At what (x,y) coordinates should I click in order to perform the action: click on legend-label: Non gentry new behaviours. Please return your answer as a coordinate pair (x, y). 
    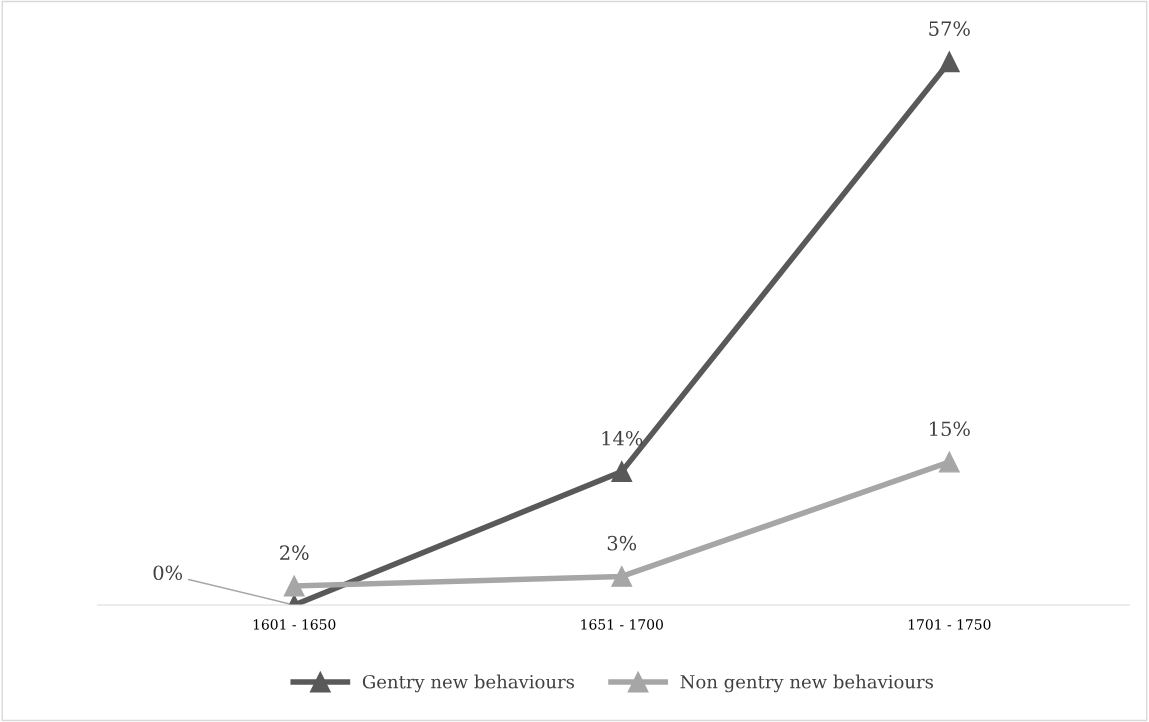
    Looking at the image, I should click on (806, 683).